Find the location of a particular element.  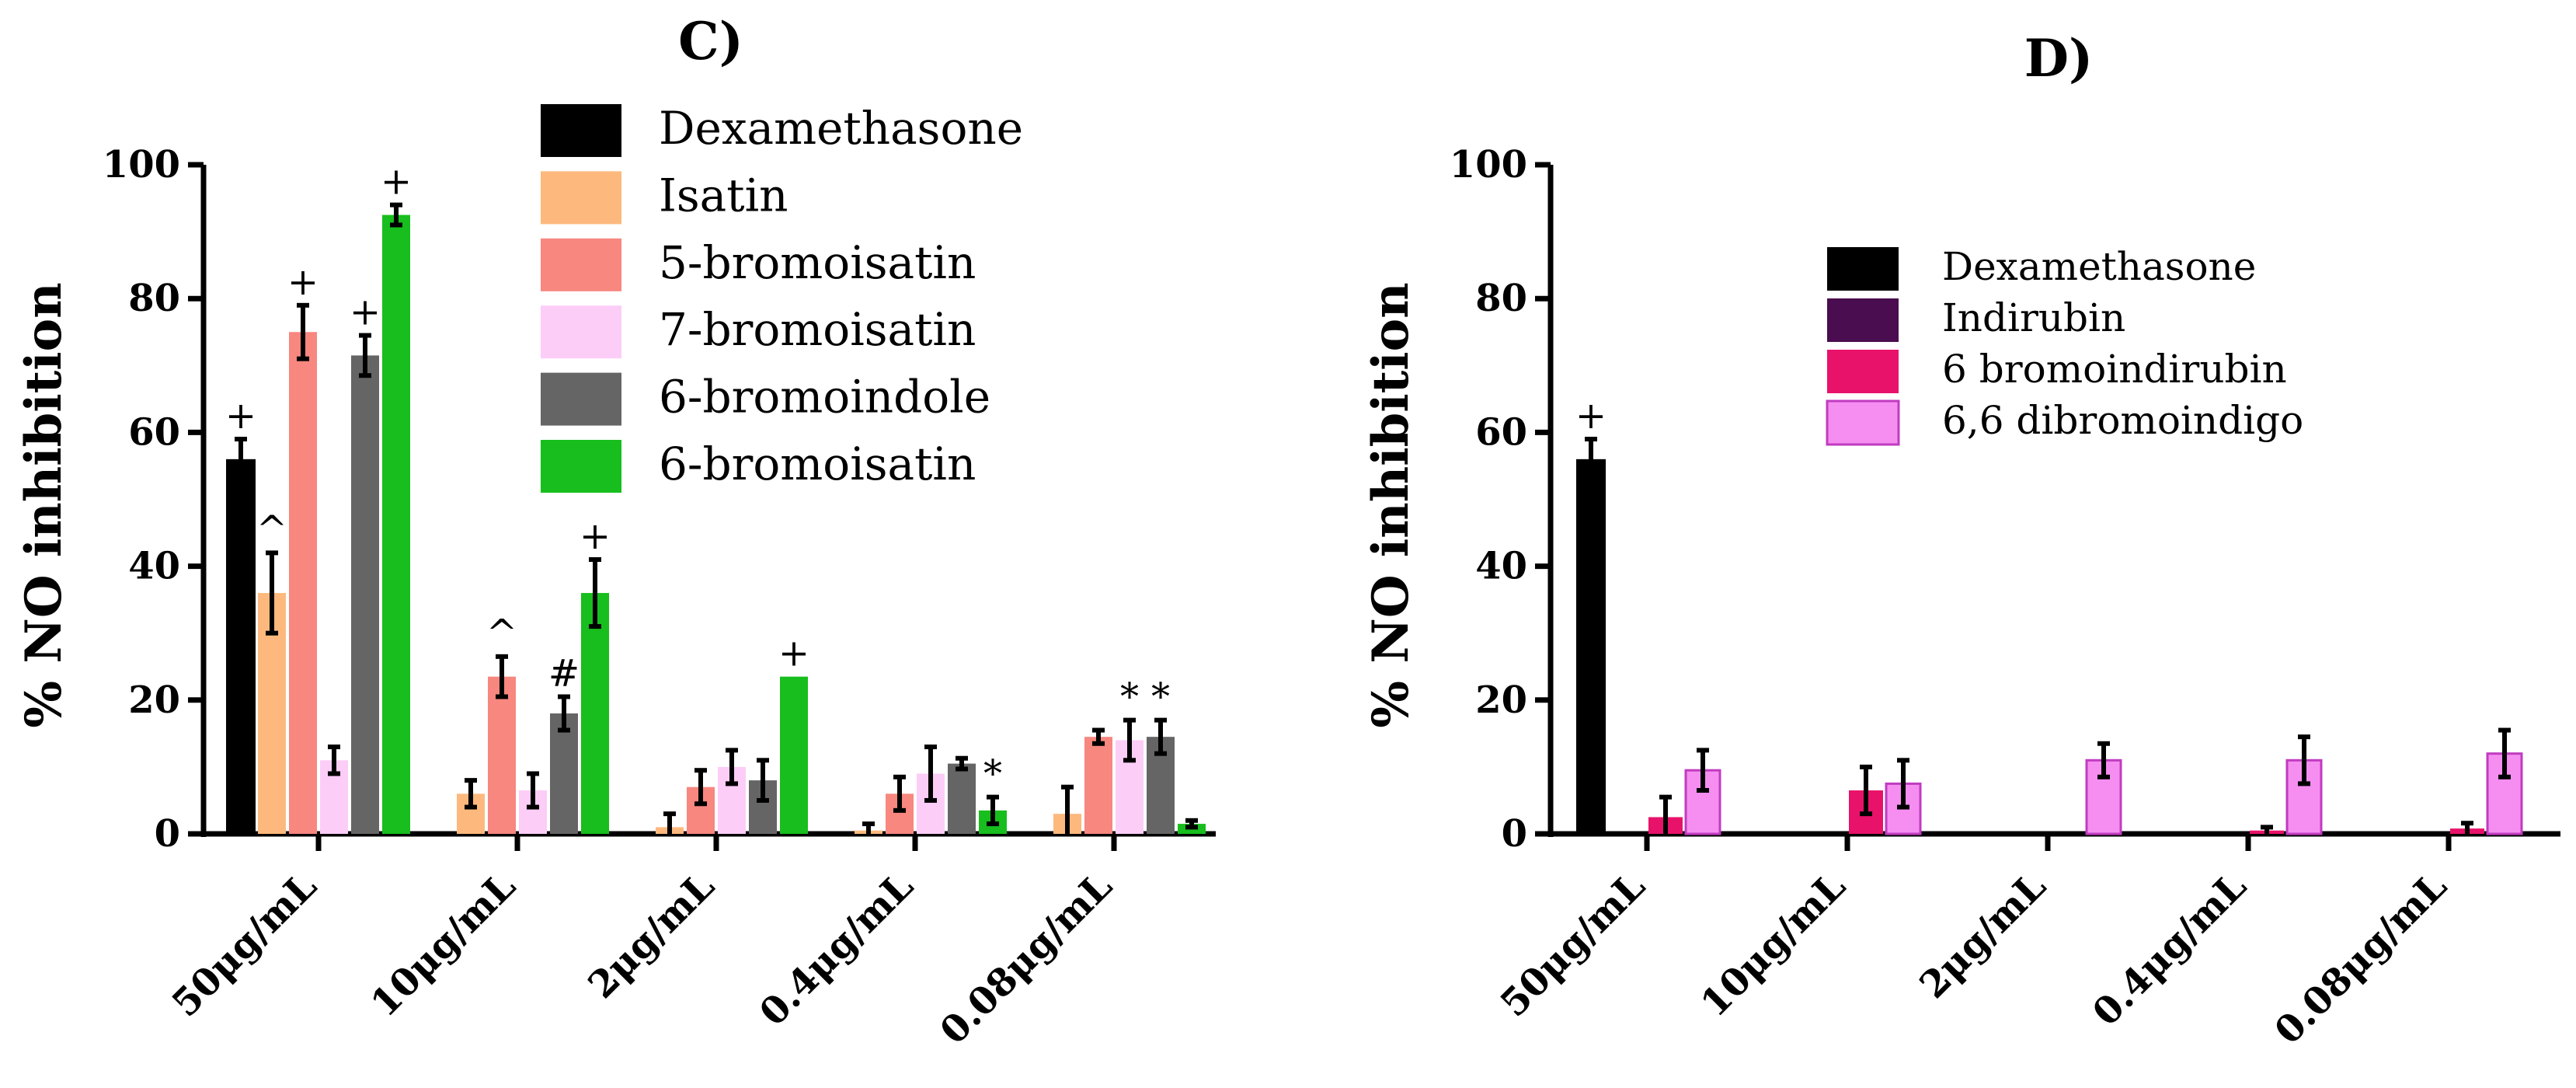

legend-swatch-6-bromoisatin is located at coordinates (581, 466).